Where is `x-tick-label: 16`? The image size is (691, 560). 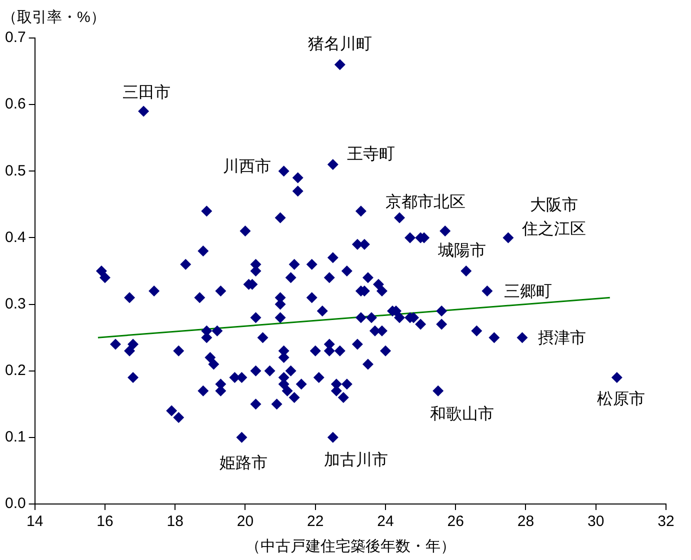
x-tick-label: 16 is located at coordinates (105, 521).